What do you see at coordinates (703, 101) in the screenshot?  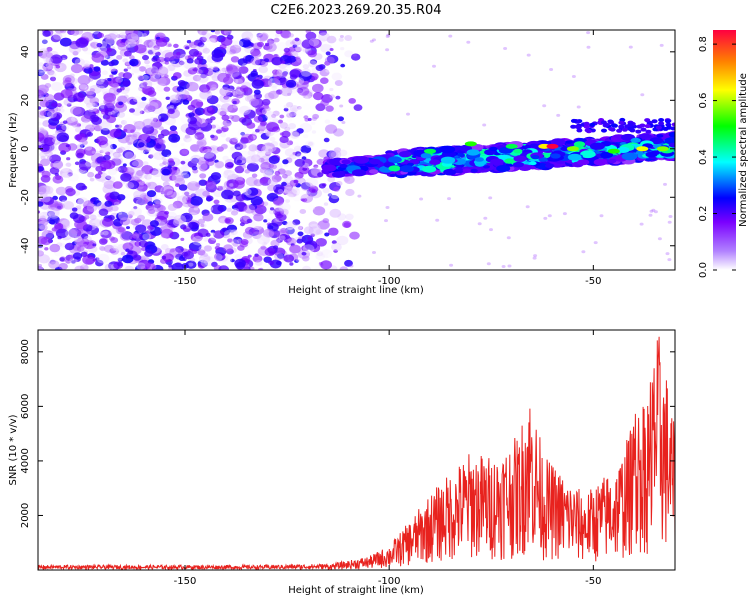 I see `colorbar-tick-label: 0.6` at bounding box center [703, 101].